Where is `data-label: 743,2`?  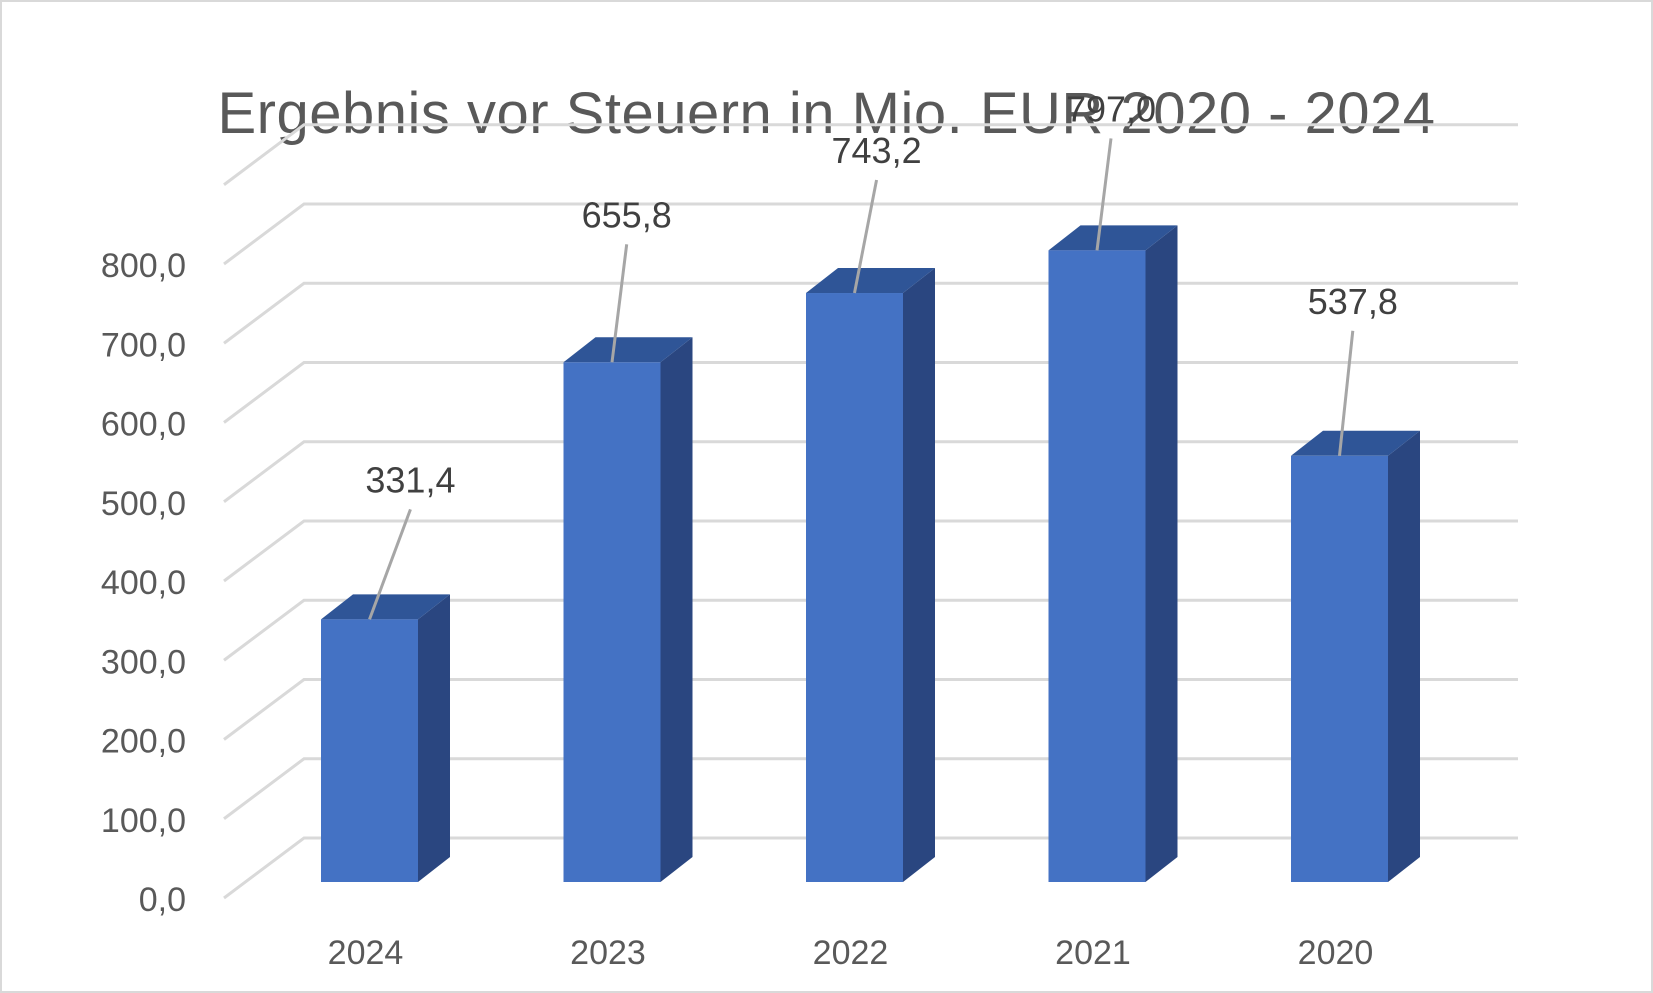
data-label: 743,2 is located at coordinates (877, 150).